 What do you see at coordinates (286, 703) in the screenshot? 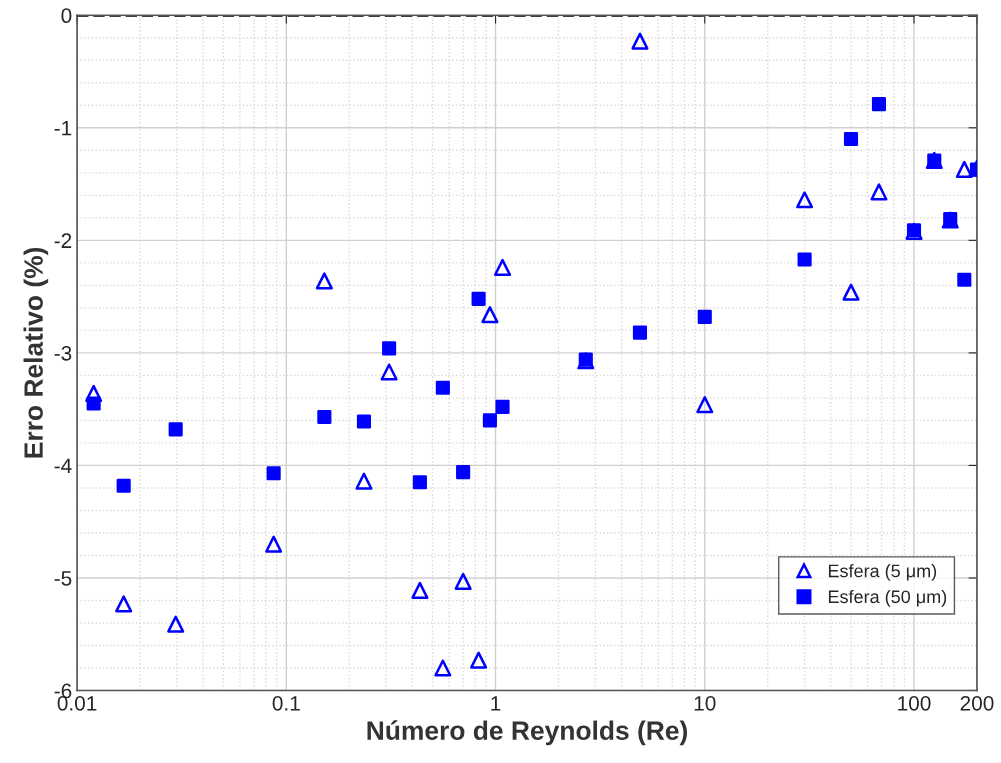
I see `x-tick-label: 0.1` at bounding box center [286, 703].